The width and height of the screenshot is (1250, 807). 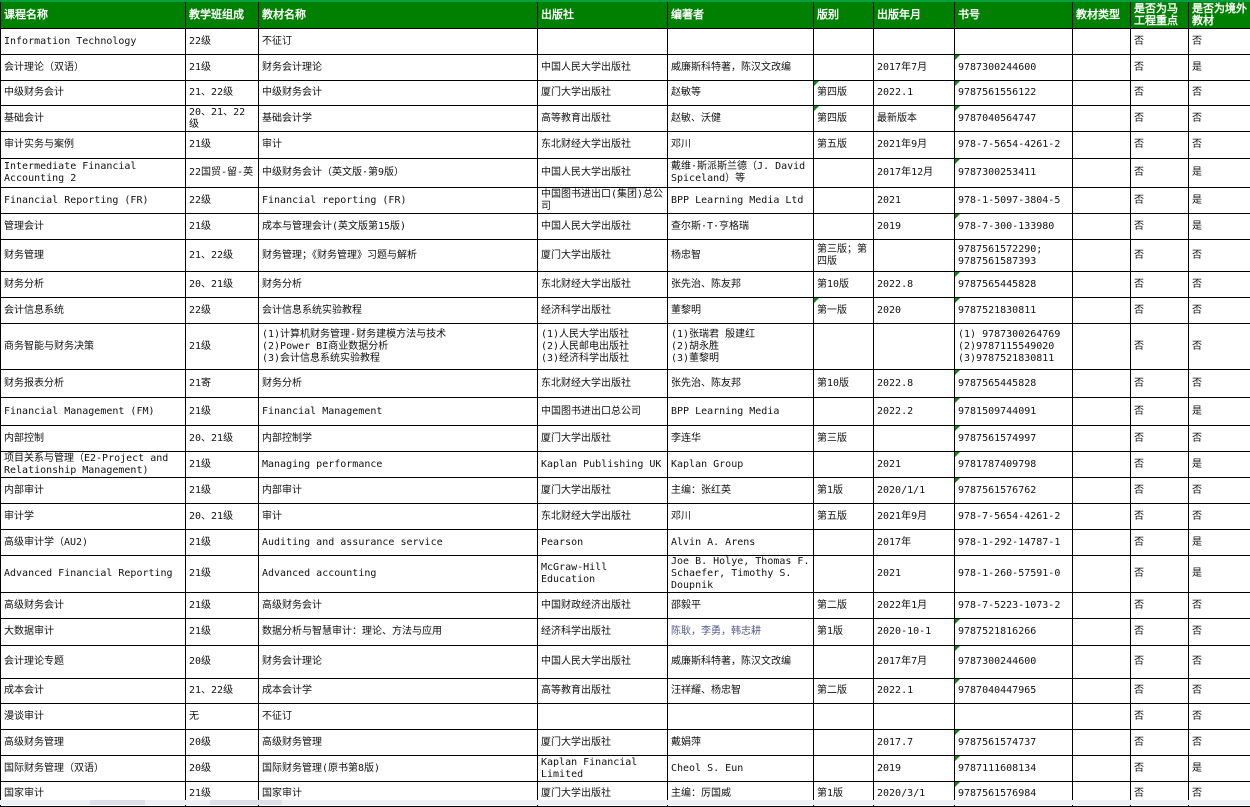 I want to click on cell-author: (1)张瑞君 殷建红 (2)胡永胜 (3)董黎明, so click(x=741, y=347).